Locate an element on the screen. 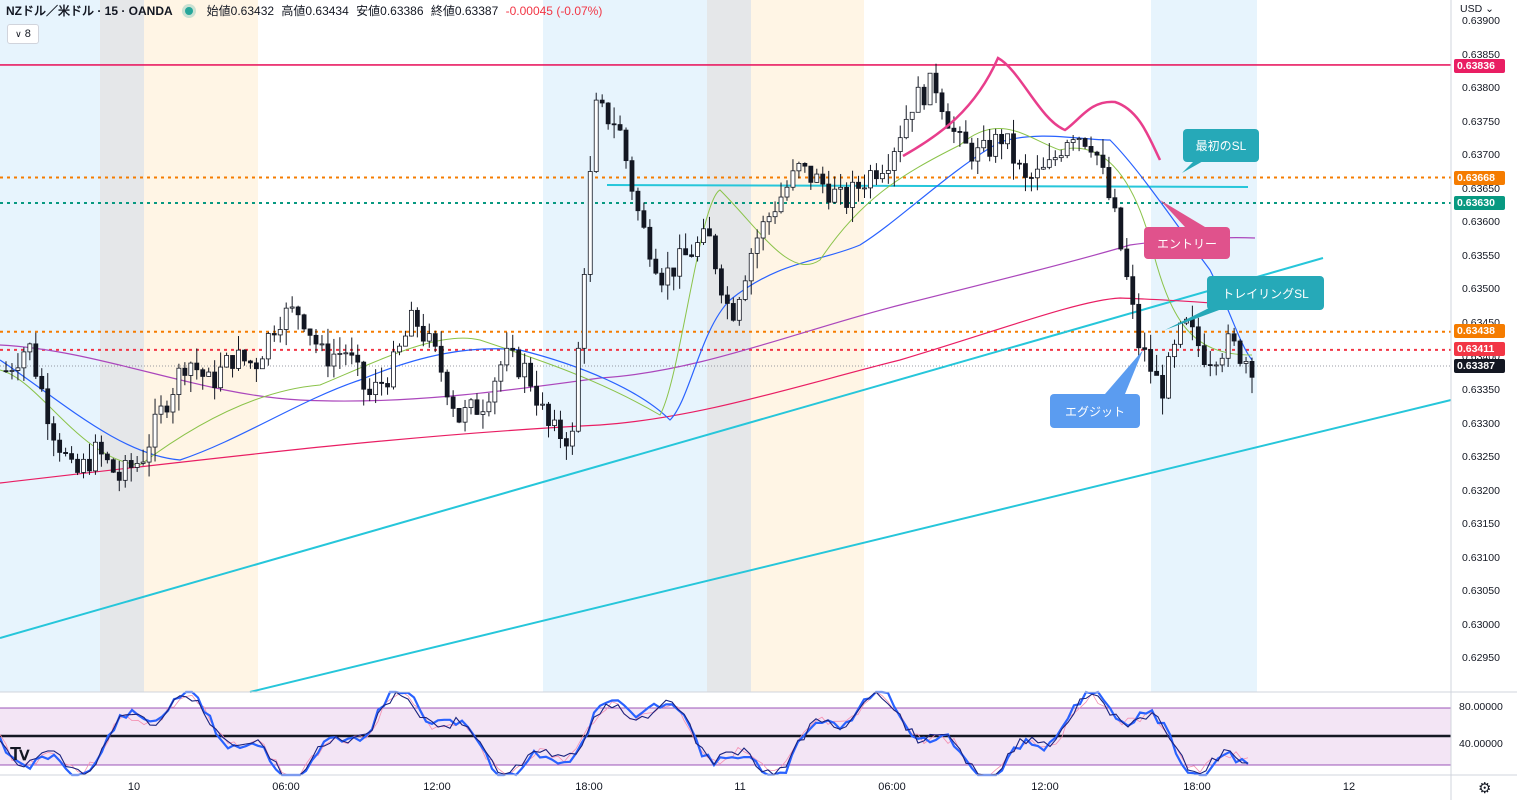  indicators-toggle: ∨ 8 is located at coordinates (23, 34).